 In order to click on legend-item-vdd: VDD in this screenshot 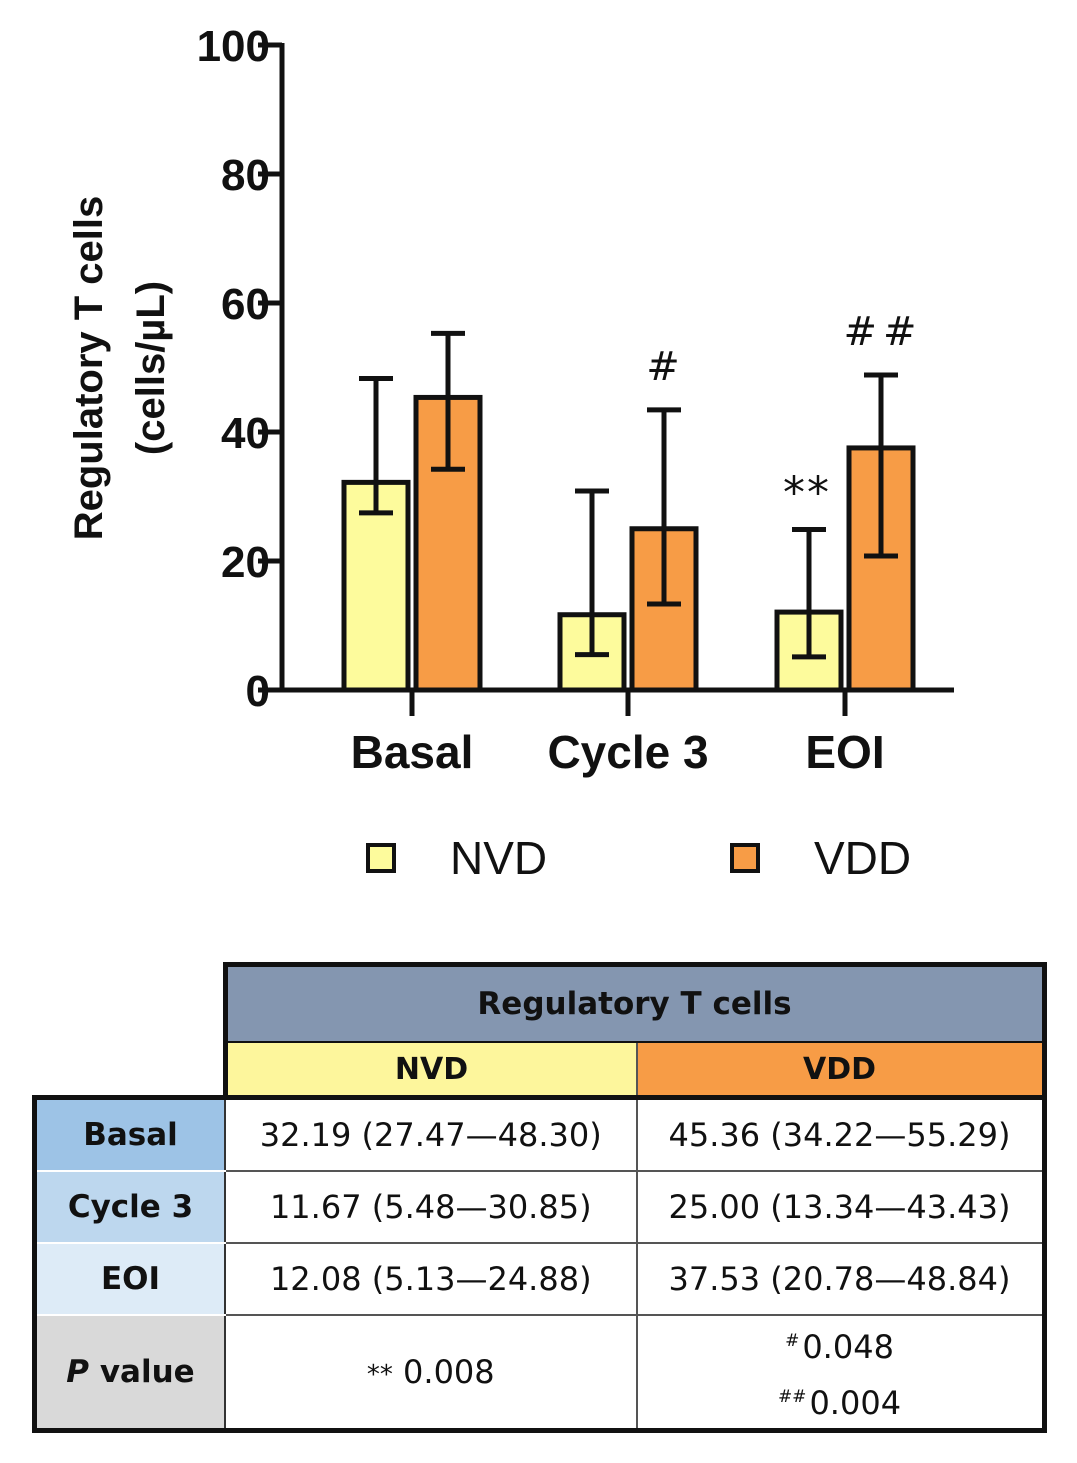, I will do `click(820, 858)`.